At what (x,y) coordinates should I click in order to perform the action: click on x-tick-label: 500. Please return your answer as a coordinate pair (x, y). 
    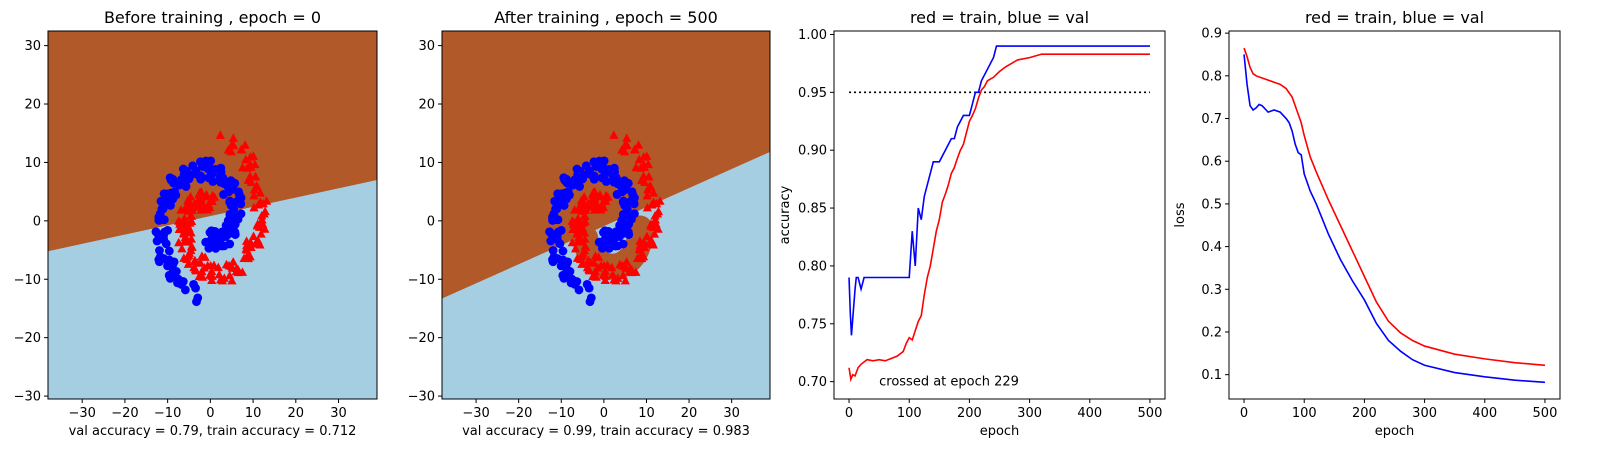
    Looking at the image, I should click on (1150, 413).